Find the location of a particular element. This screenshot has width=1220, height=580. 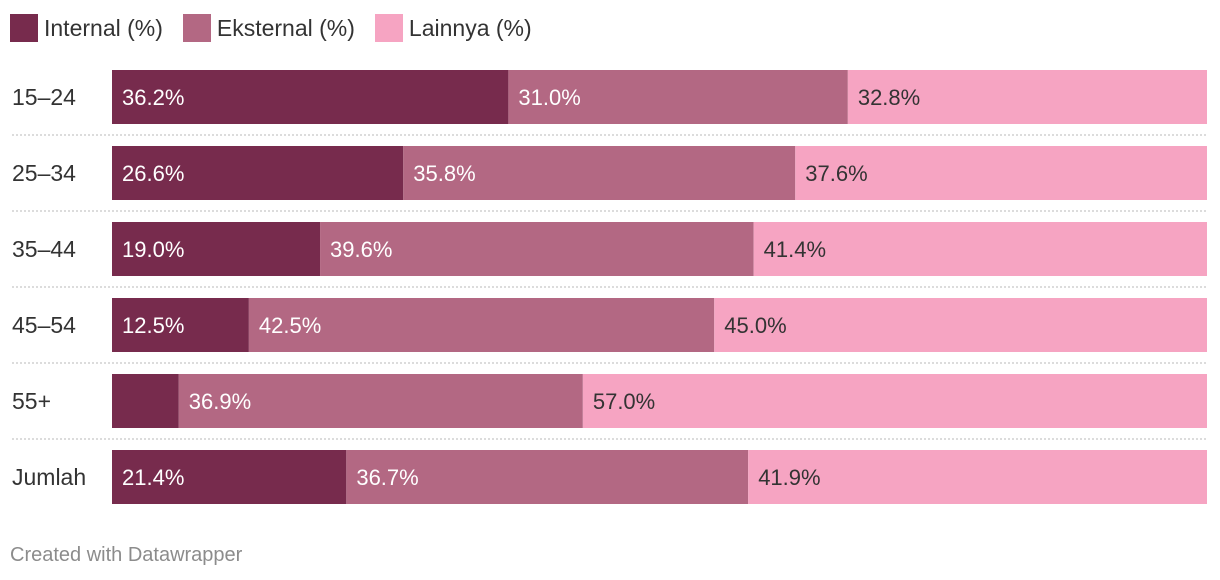

row-label: 55+ is located at coordinates (31, 401).